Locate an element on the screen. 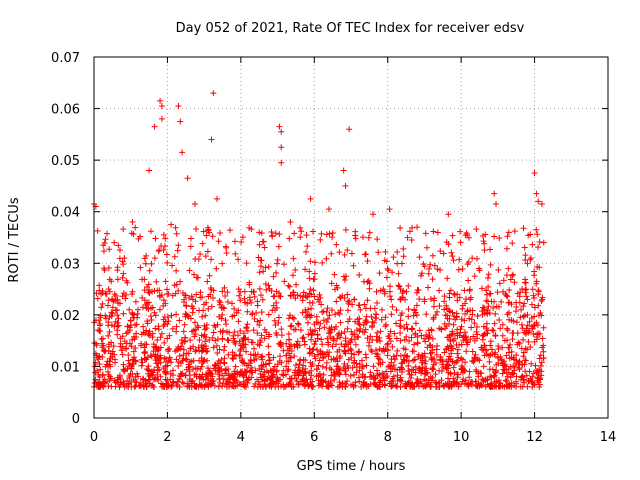  y-tick-labels: 0 0.01 0.02 0.03 0.04 0.05 0.06 0.07 is located at coordinates (65, 239).